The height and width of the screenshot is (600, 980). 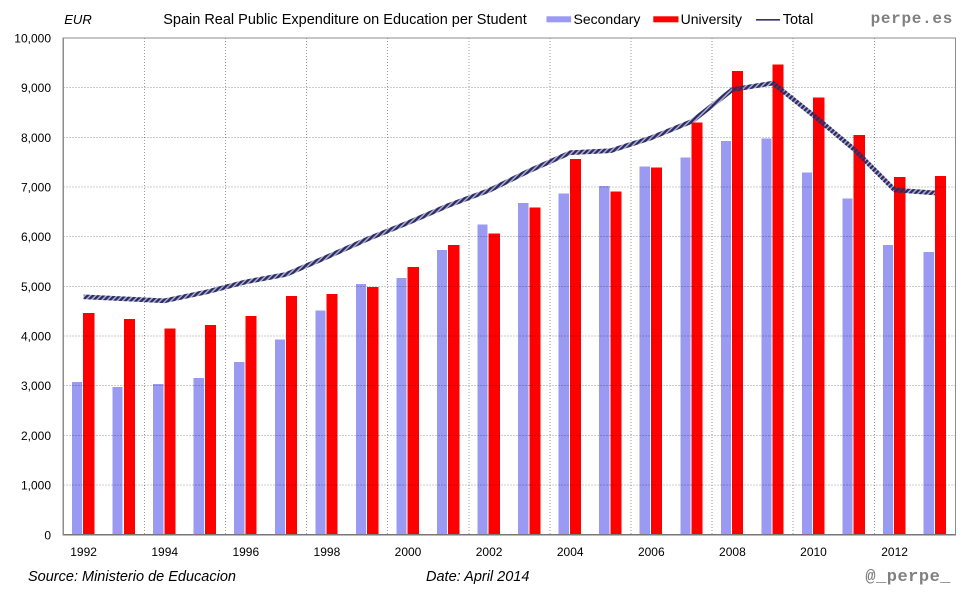 What do you see at coordinates (47, 535) in the screenshot?
I see `svg-text: 0` at bounding box center [47, 535].